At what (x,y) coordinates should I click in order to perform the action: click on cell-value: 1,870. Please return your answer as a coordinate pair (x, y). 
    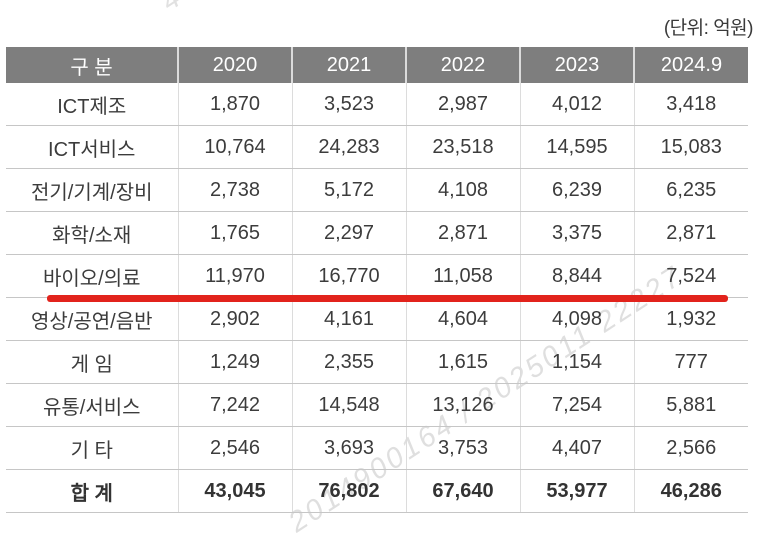
    Looking at the image, I should click on (234, 104).